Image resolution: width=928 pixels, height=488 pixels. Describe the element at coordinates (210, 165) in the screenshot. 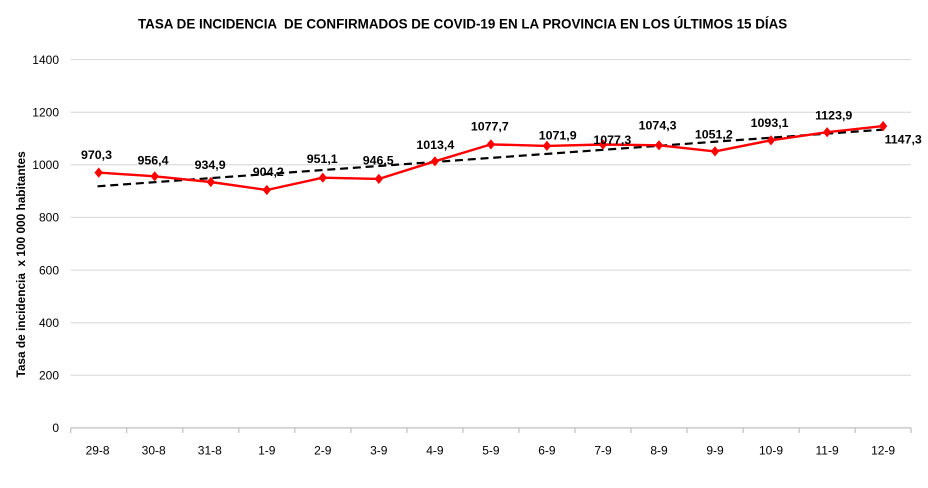

I see `svg-text: 934,9` at that location.